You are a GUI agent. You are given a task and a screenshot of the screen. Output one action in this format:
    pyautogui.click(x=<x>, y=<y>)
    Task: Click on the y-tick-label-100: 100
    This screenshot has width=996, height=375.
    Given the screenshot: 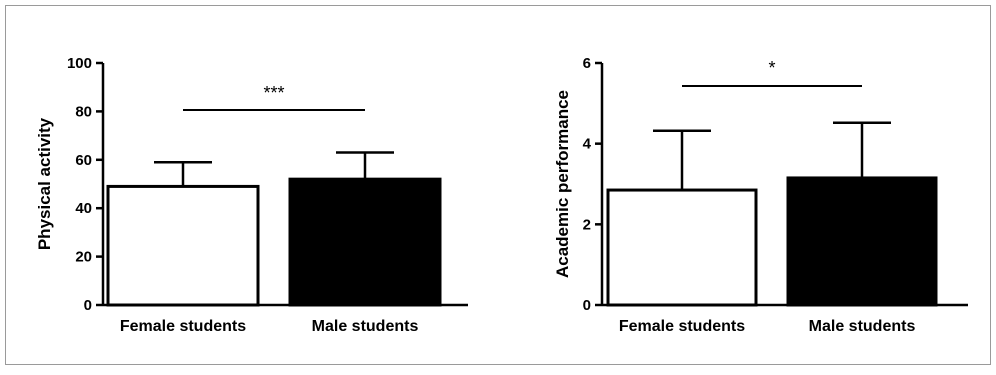 What is the action you would take?
    pyautogui.click(x=79, y=63)
    